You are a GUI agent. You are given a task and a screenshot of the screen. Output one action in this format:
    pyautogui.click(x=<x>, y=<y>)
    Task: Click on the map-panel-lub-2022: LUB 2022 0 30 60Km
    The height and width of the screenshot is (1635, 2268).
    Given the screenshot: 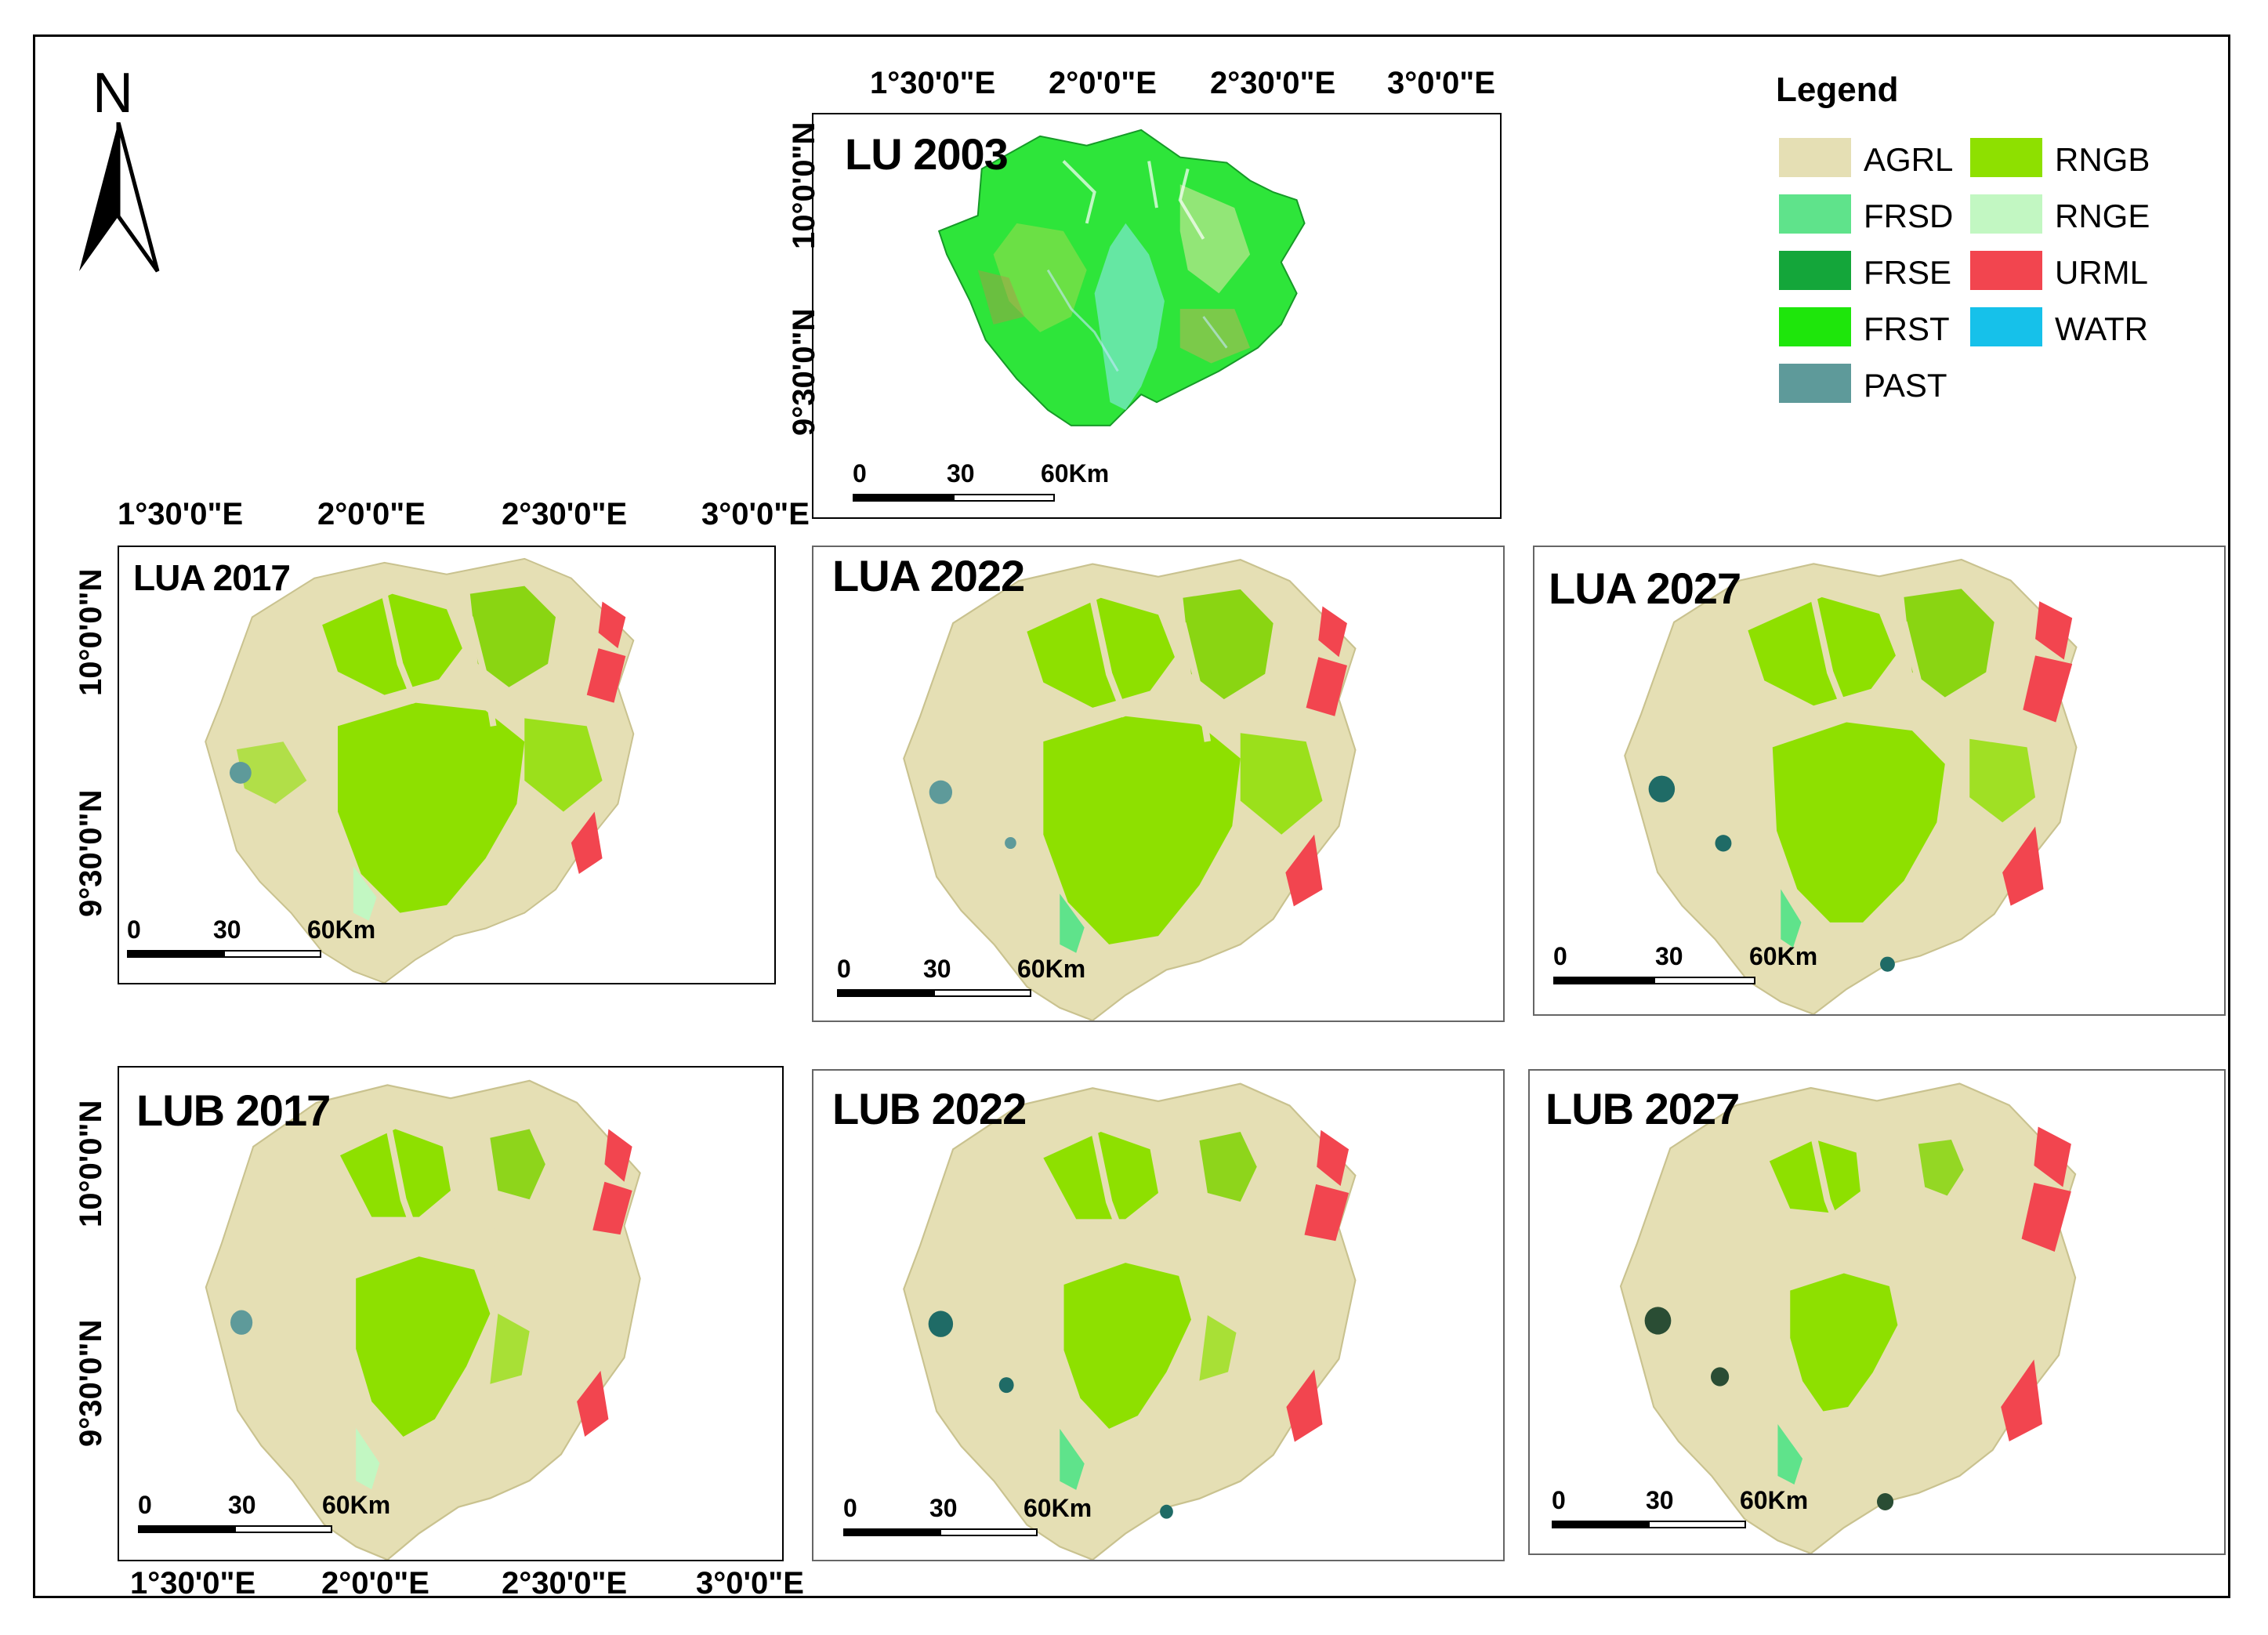 What is the action you would take?
    pyautogui.click(x=1158, y=1315)
    